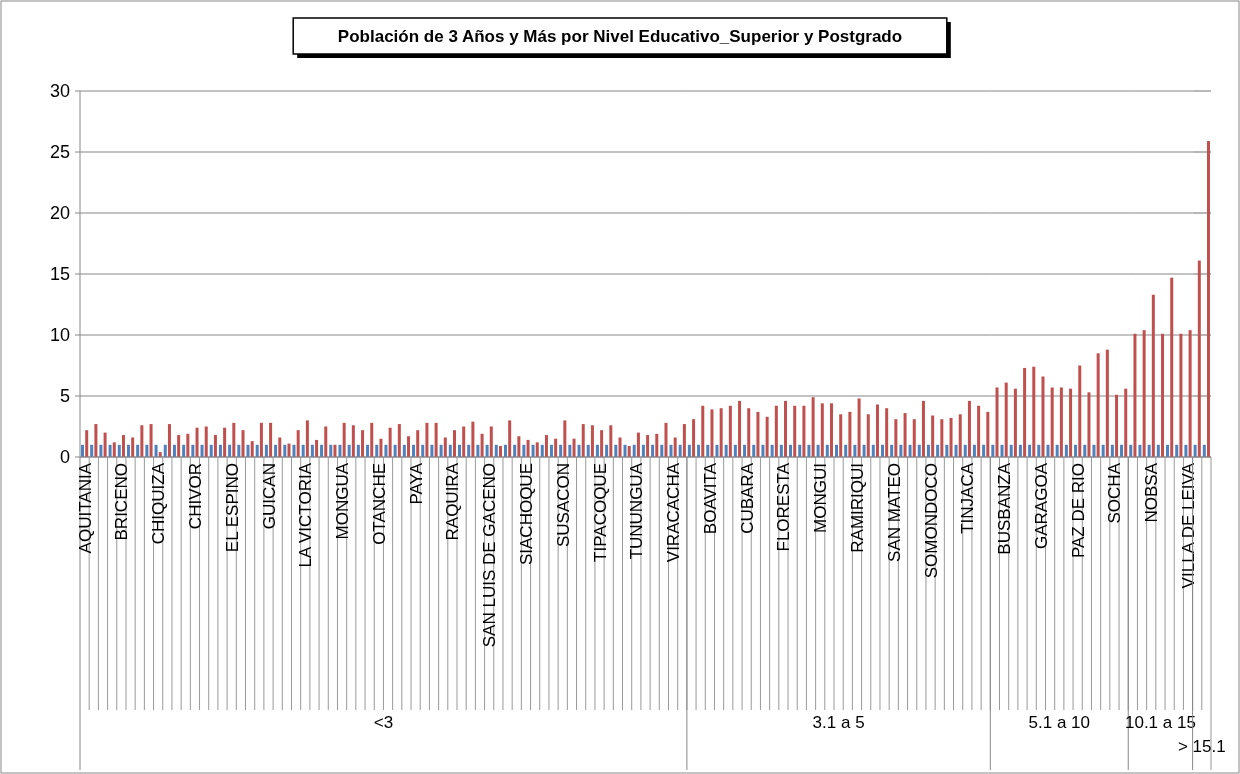 Image resolution: width=1240 pixels, height=774 pixels. What do you see at coordinates (931, 521) in the screenshot?
I see `x-tick-label: SOMONDOCO` at bounding box center [931, 521].